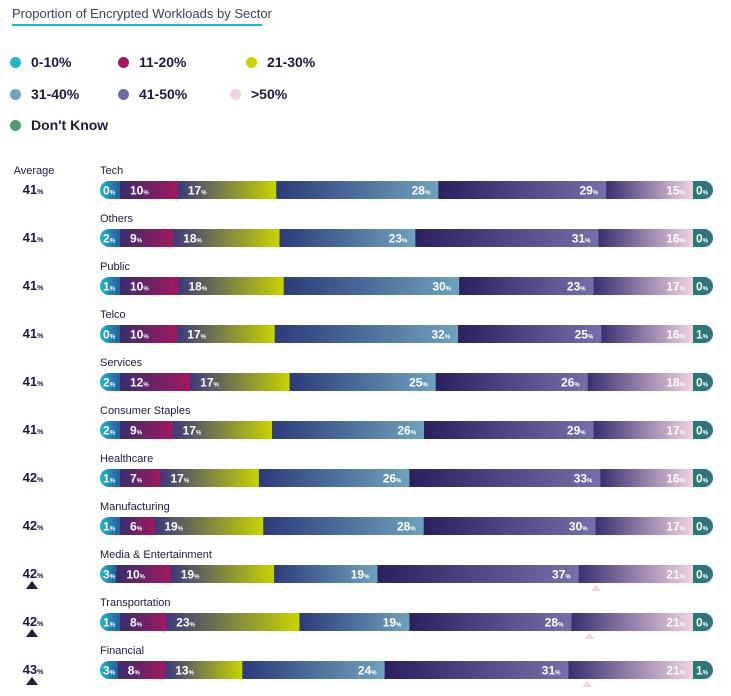 The image size is (731, 696). Describe the element at coordinates (32, 585) in the screenshot. I see `rising-marker-icon` at that location.